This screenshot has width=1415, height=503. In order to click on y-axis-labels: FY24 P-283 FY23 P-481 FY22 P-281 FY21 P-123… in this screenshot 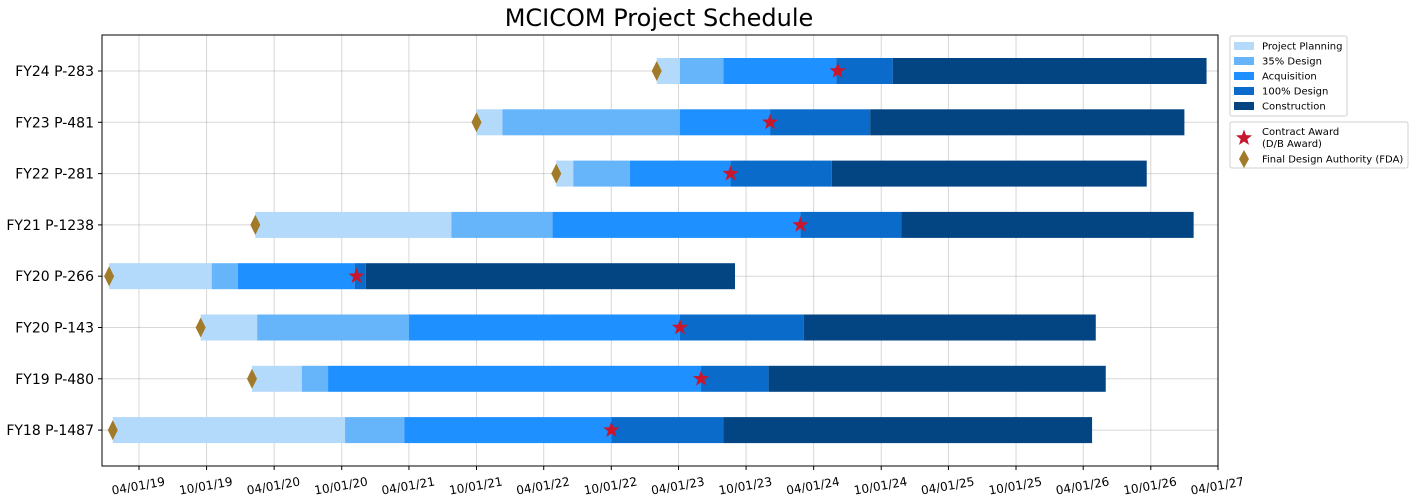, I will do `click(50, 251)`.